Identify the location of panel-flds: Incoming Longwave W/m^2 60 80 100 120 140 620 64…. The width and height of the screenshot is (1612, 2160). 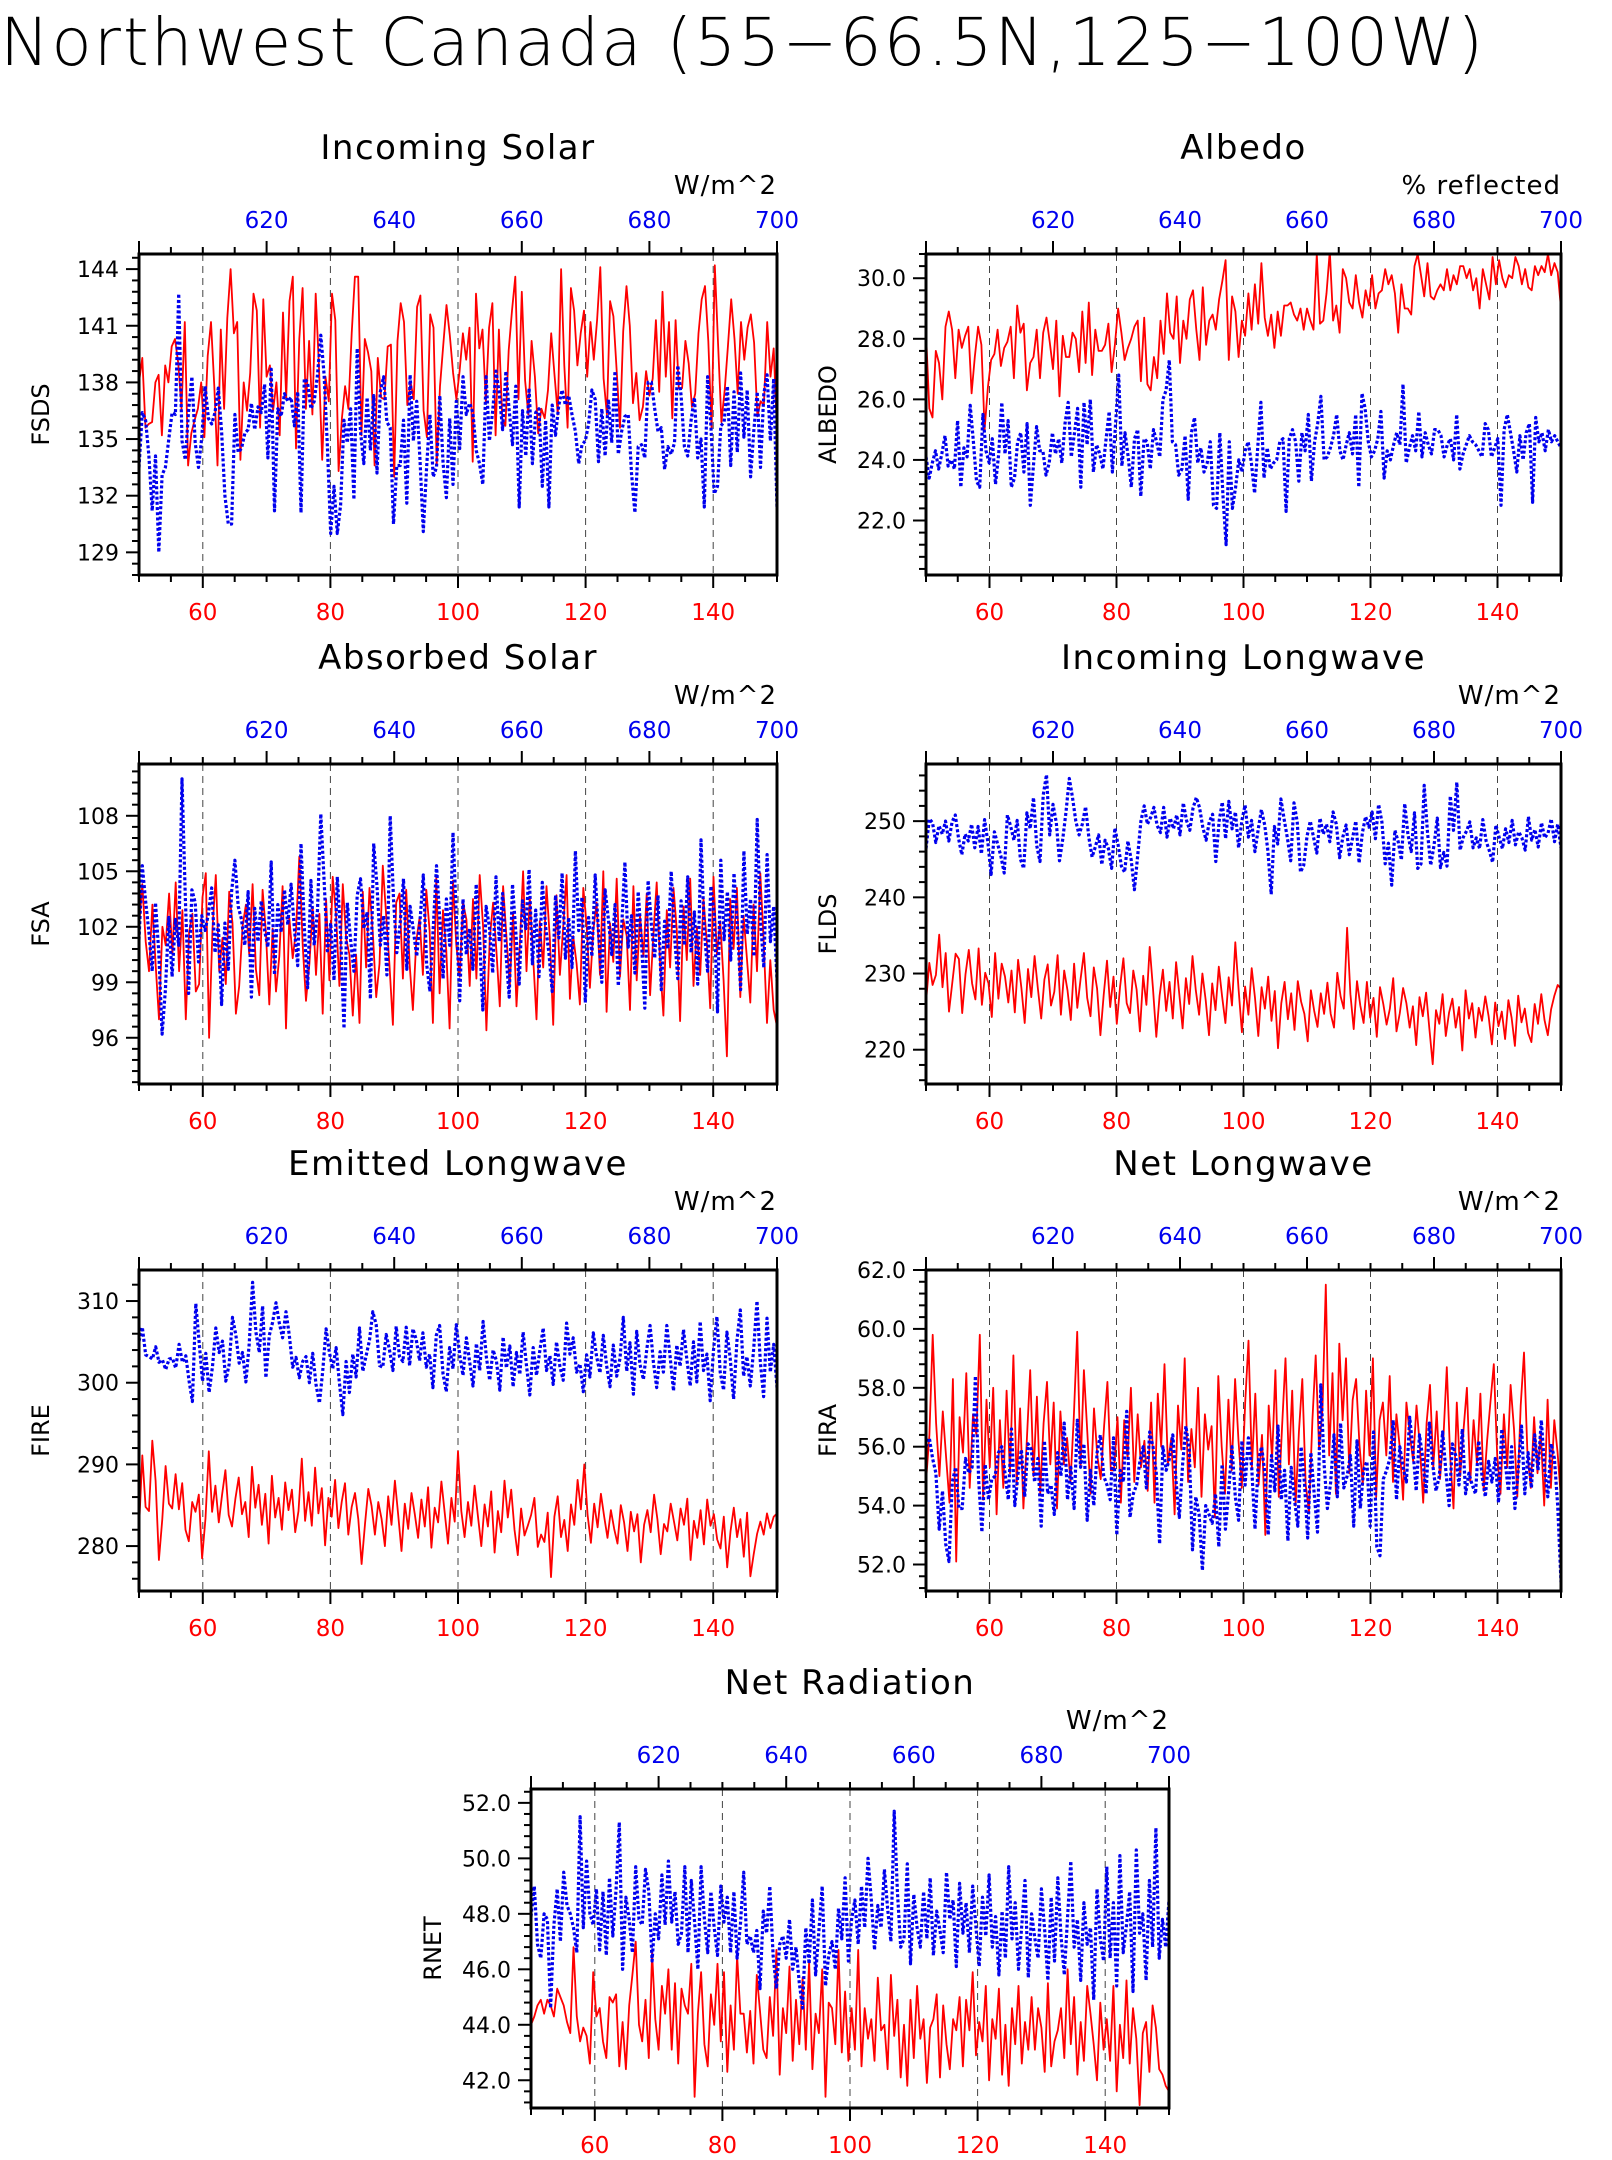
(1198, 886).